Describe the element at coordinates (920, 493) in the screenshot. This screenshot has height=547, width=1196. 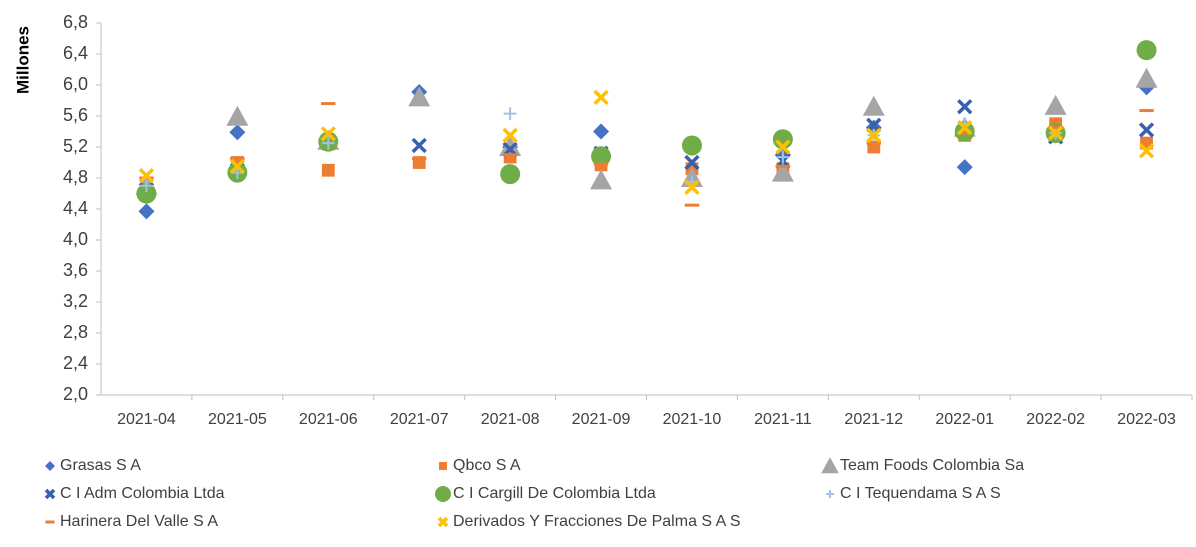
I see `legend-label: C I Tequendama S A S` at that location.